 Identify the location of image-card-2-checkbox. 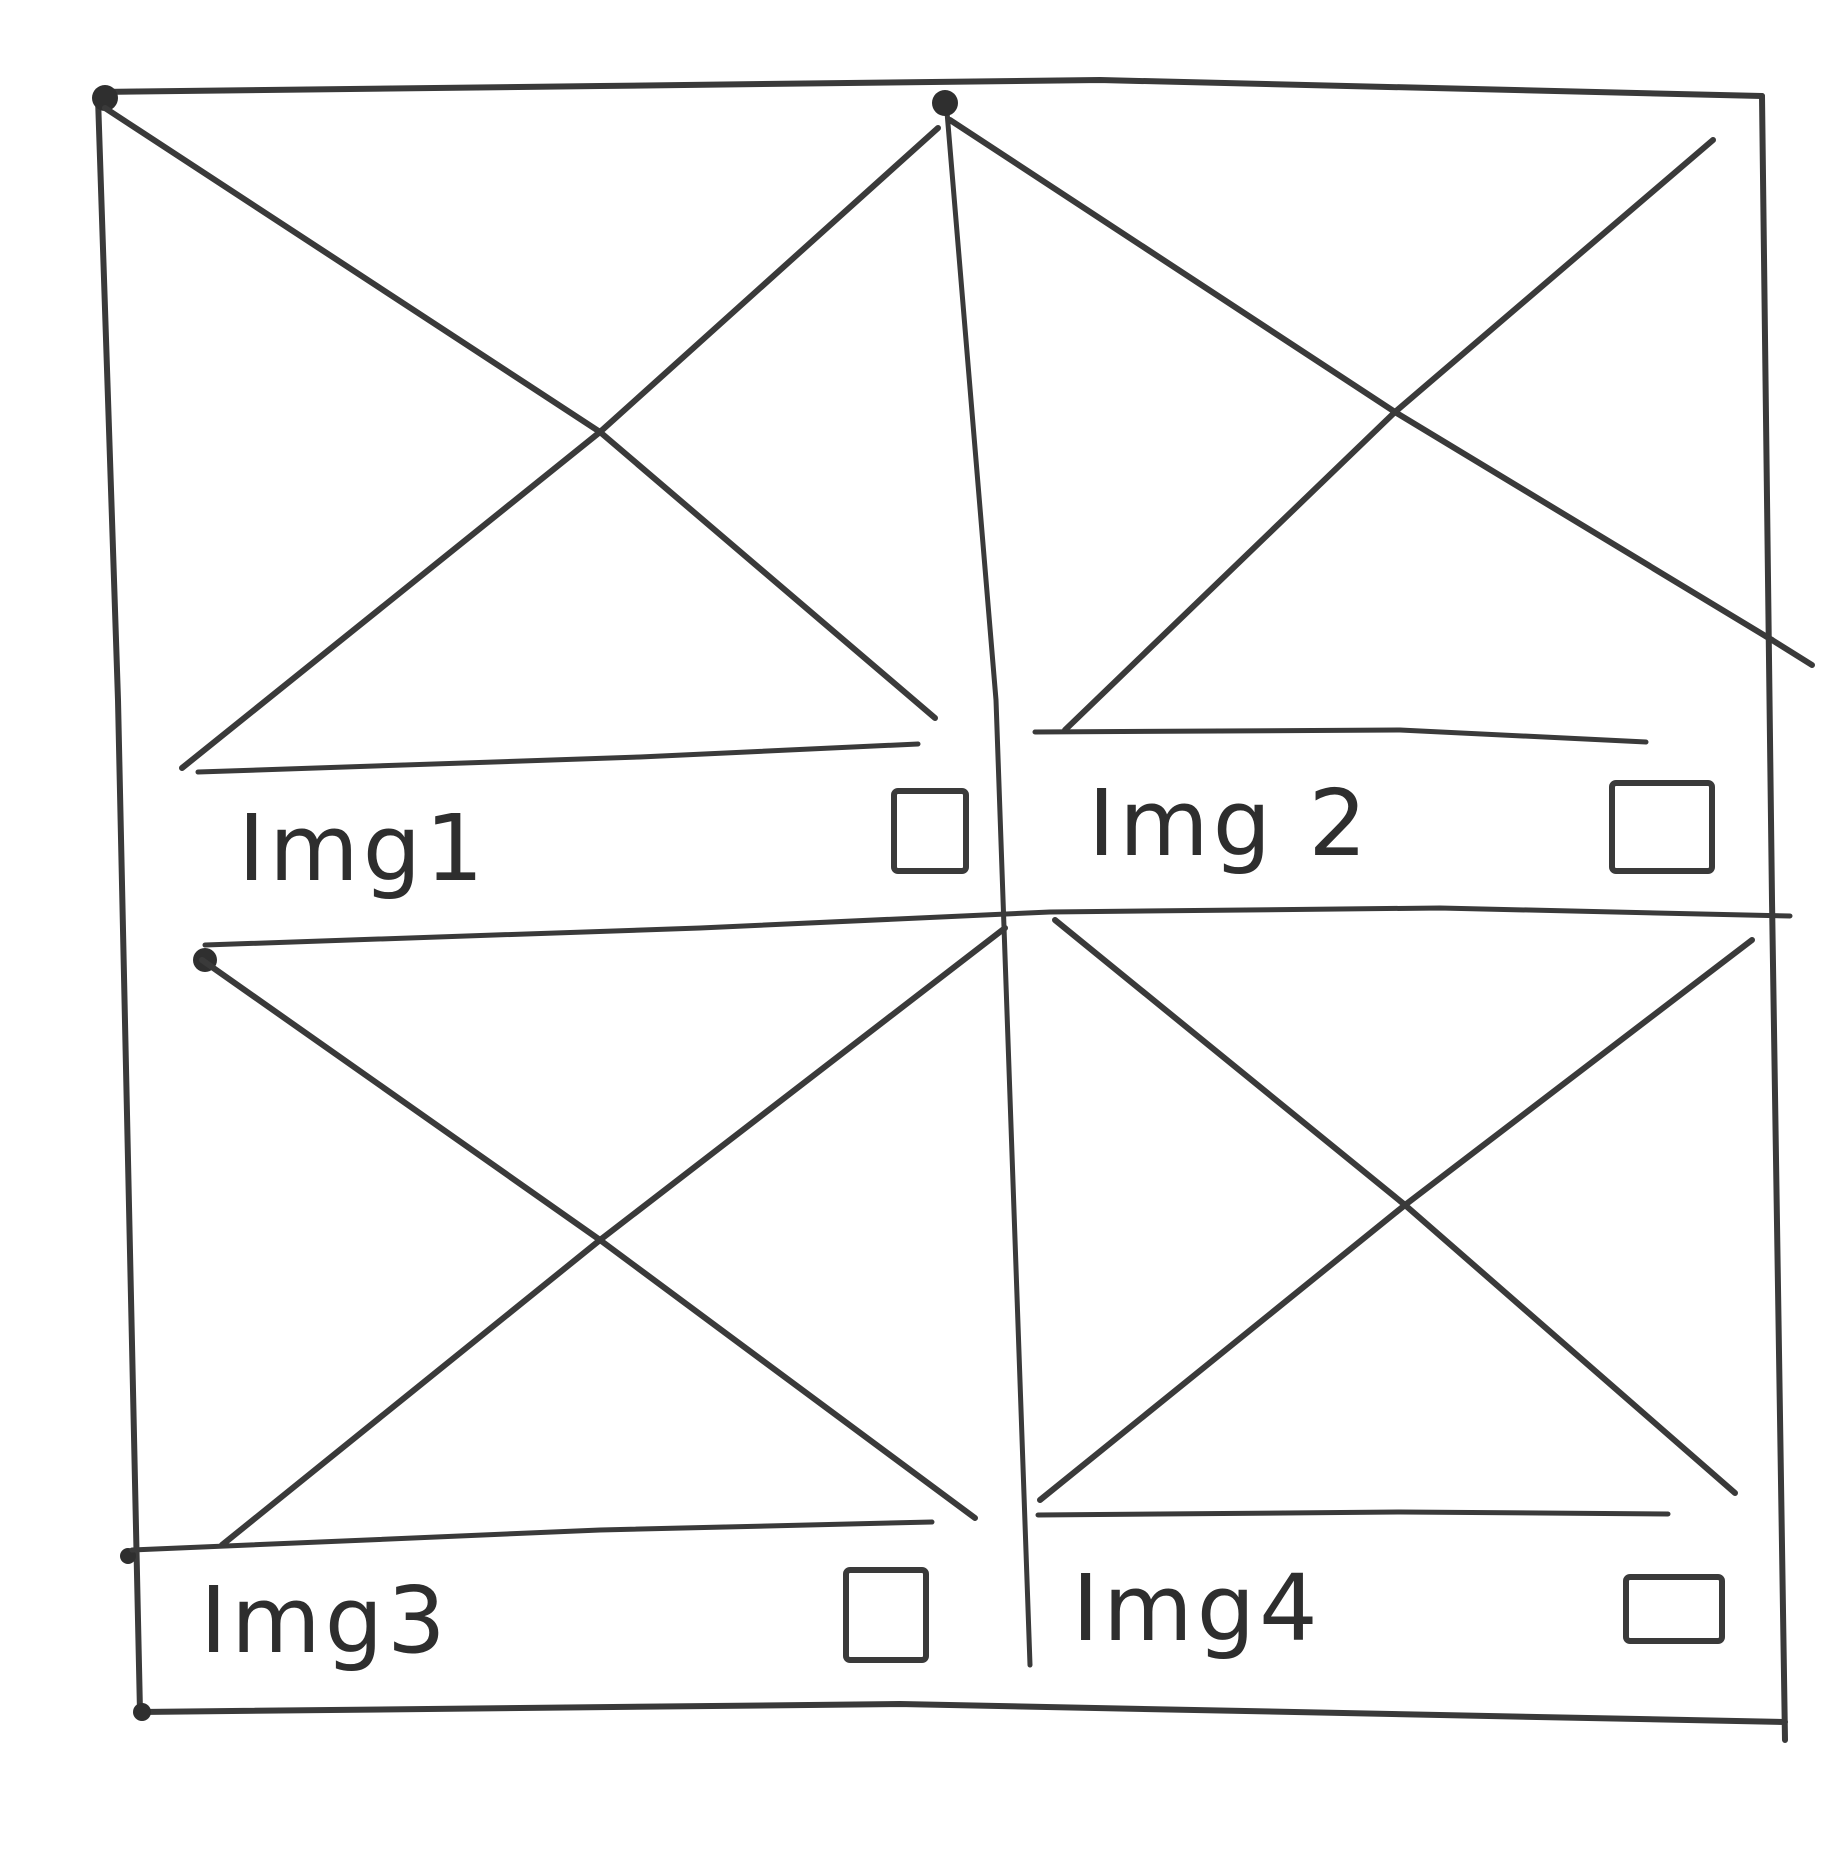
(1662, 827).